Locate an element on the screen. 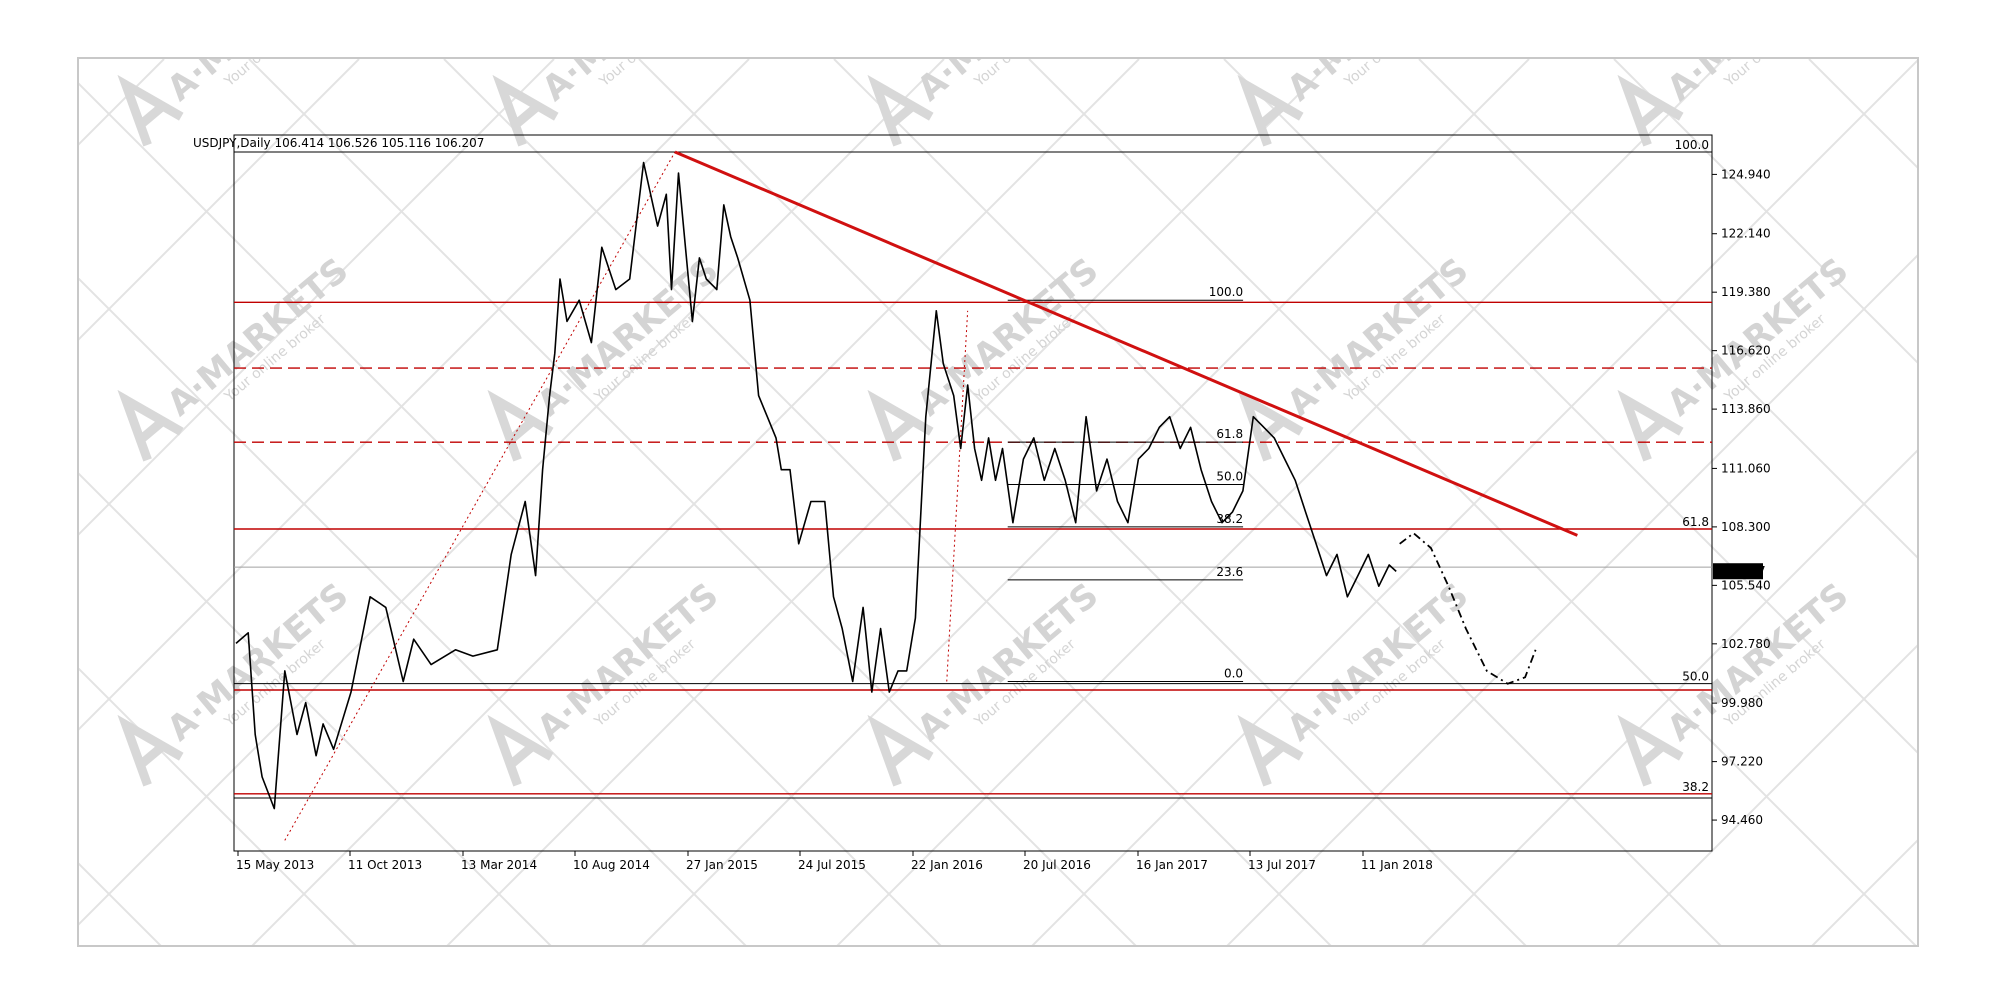  level-label: 61.8 is located at coordinates (1695, 522).